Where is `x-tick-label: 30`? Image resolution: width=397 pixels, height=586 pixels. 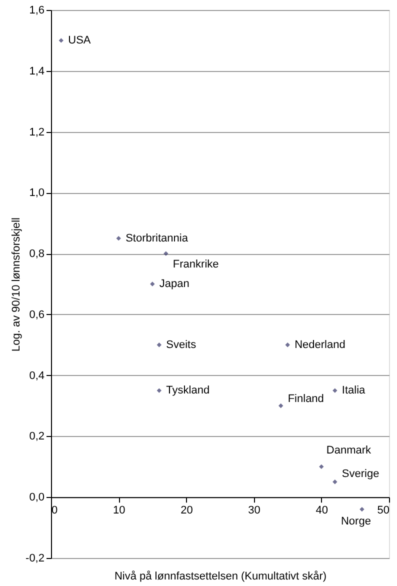
x-tick-label: 30 is located at coordinates (254, 510).